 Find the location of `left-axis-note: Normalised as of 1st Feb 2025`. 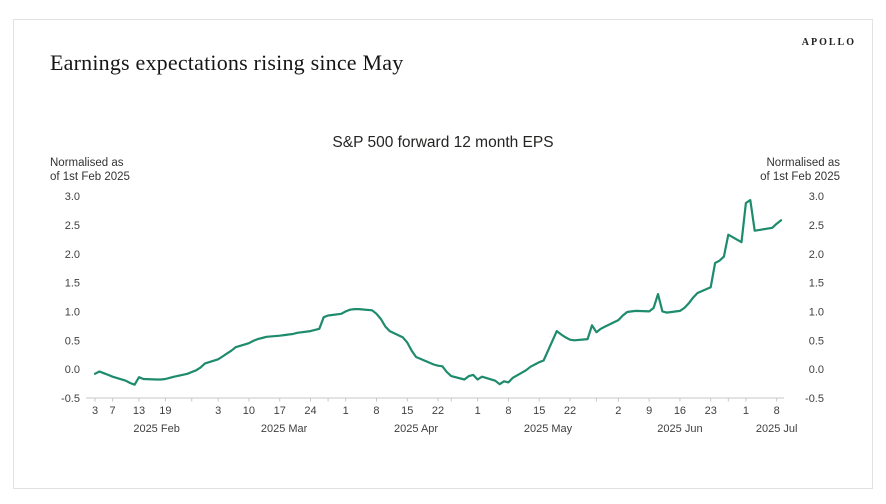

left-axis-note: Normalised as of 1st Feb 2025 is located at coordinates (90, 170).